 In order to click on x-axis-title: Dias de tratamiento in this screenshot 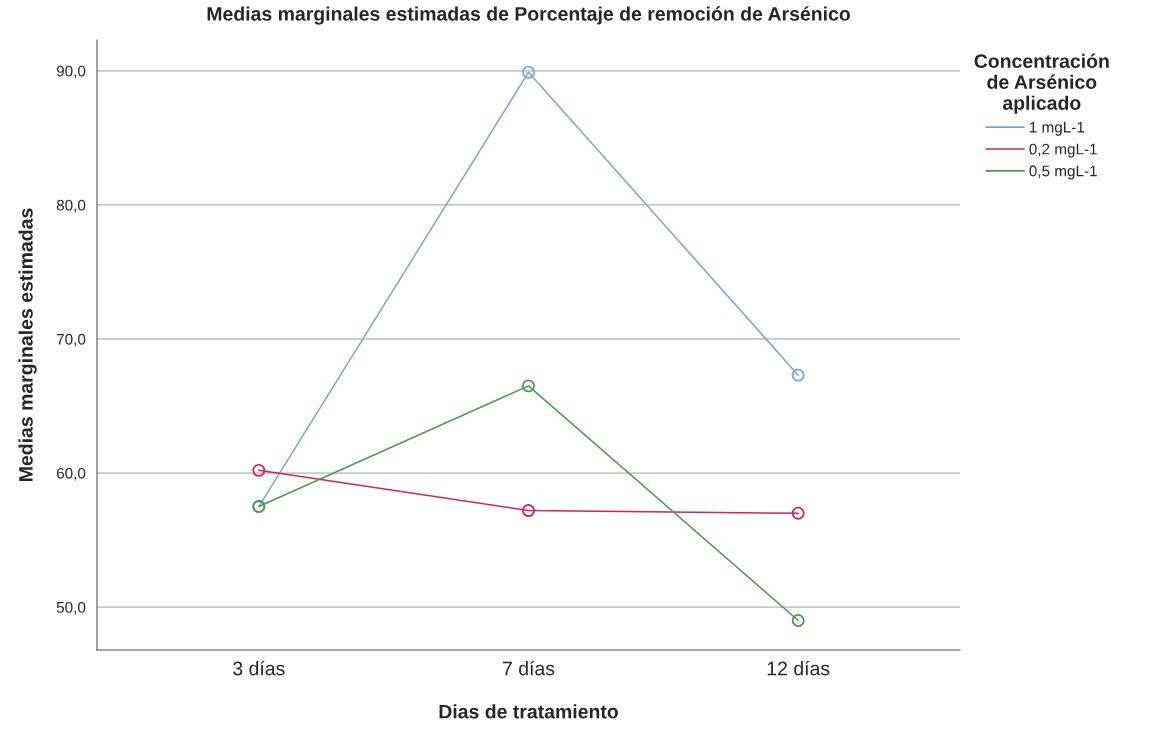, I will do `click(528, 711)`.